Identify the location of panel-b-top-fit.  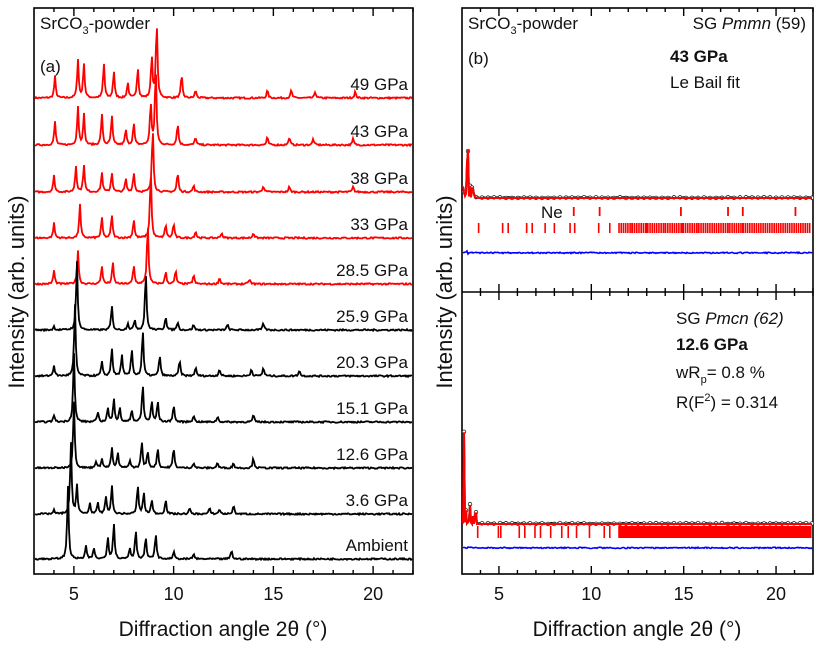
(638, 202).